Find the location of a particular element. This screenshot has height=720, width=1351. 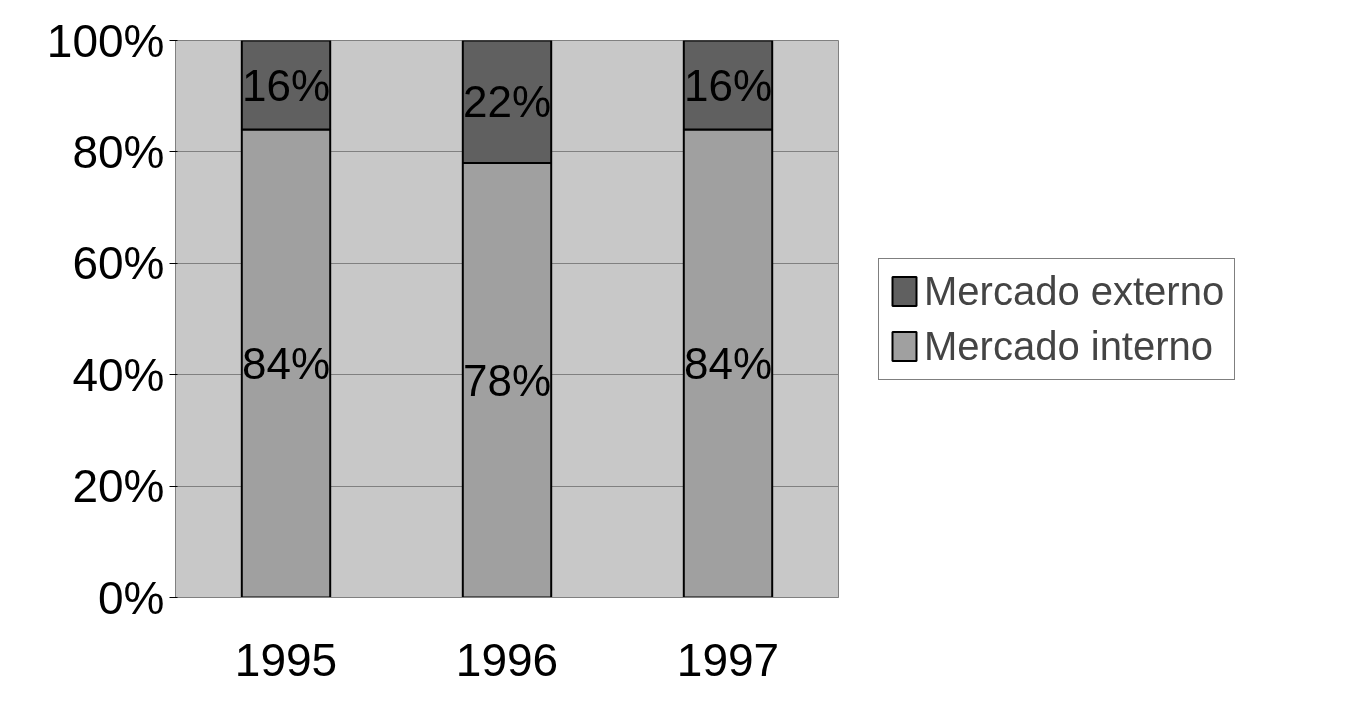

y-tick-label: 60% is located at coordinates (118, 263).